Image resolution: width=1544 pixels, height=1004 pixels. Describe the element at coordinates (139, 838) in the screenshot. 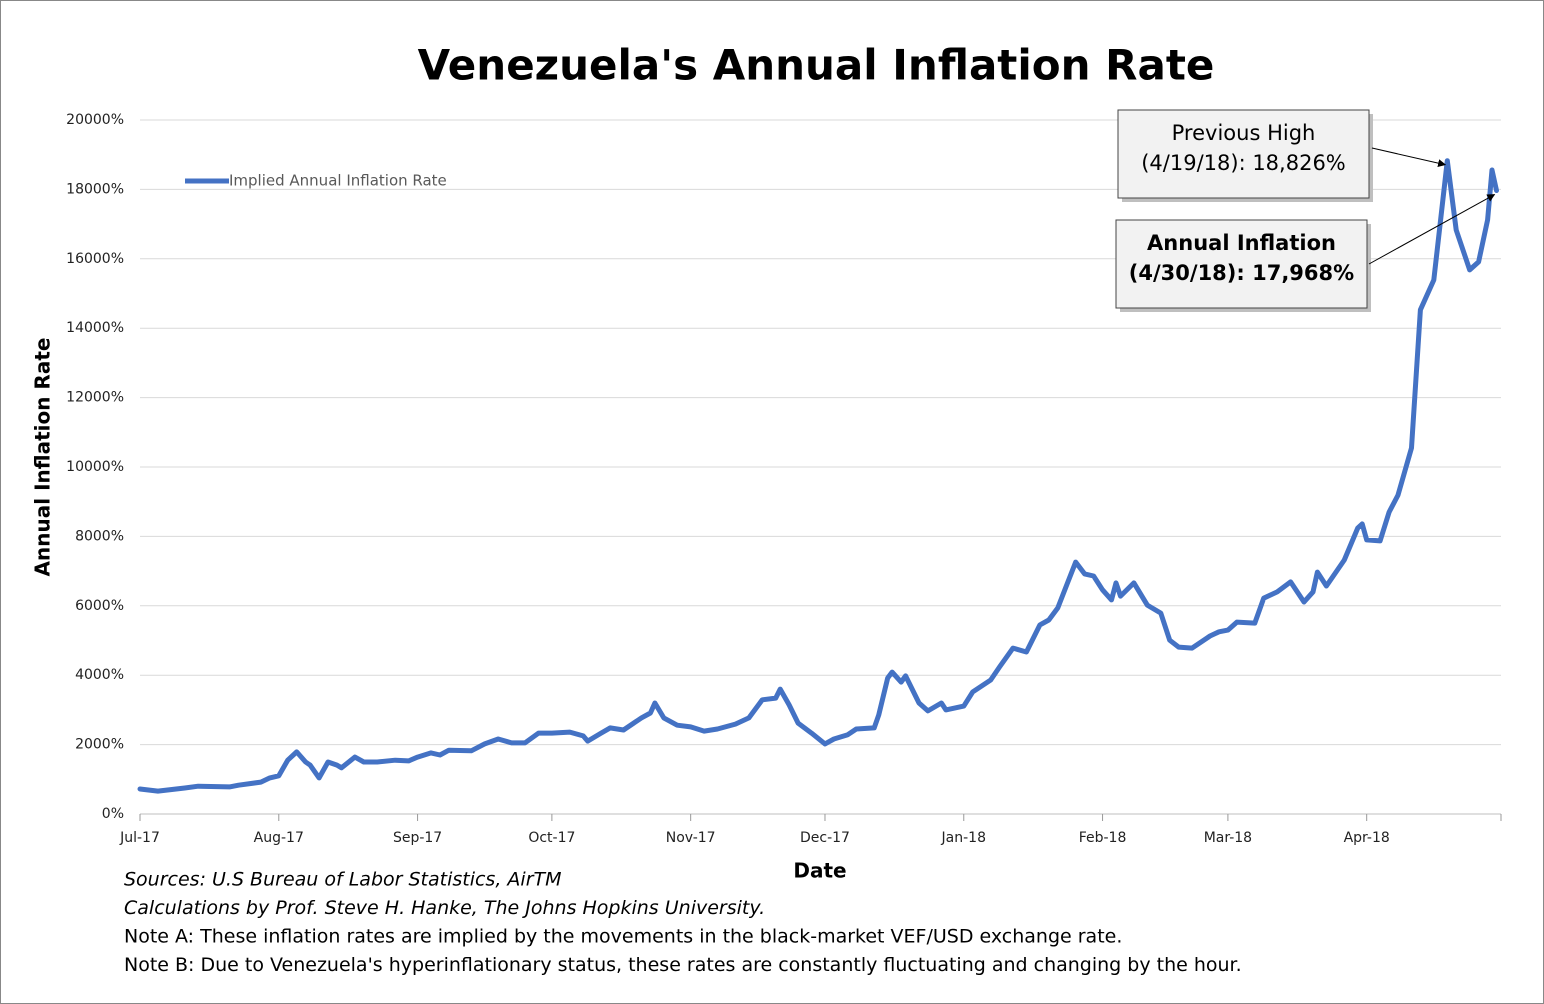

I see `x-tick-label: Jul-17` at that location.